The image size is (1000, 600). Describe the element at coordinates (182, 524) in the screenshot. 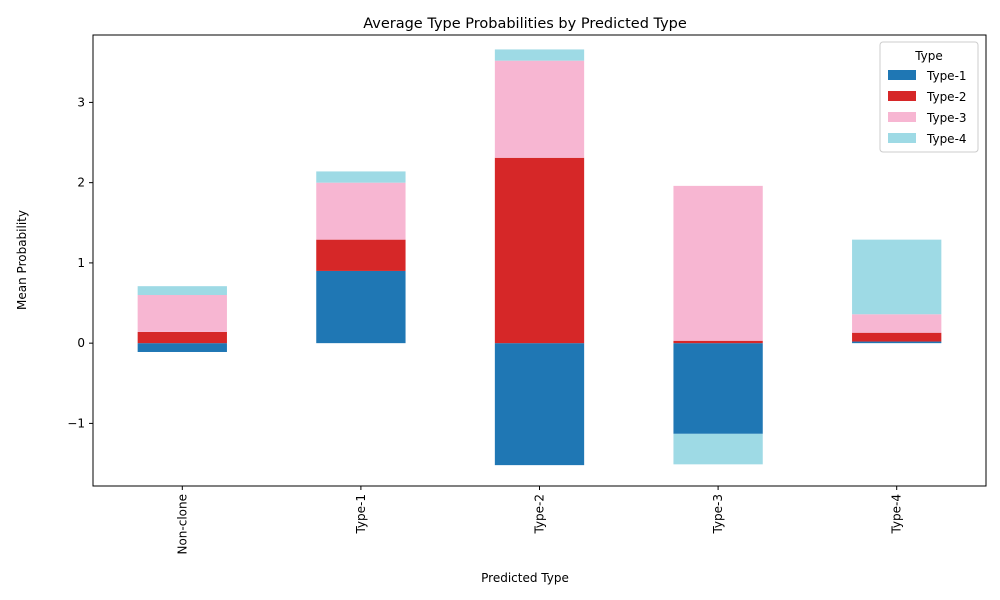

I see `x-tick-label: Non-clone` at that location.